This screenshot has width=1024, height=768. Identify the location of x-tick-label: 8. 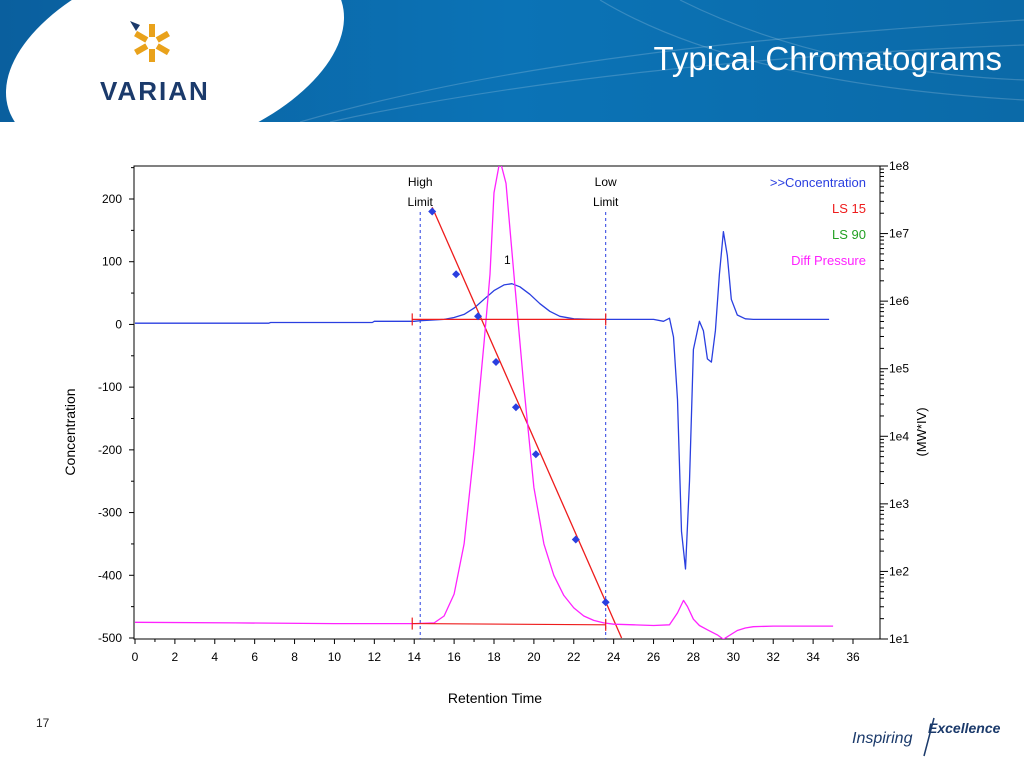
(294, 657).